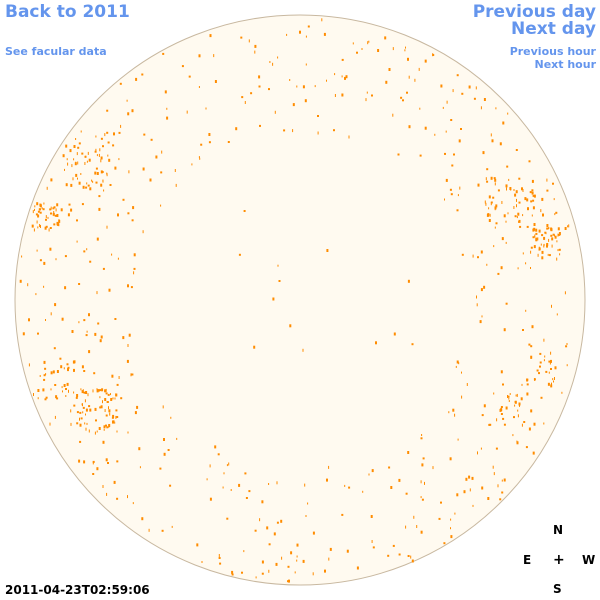  I want to click on previous-hour-link: Previous hour, so click(552, 51).